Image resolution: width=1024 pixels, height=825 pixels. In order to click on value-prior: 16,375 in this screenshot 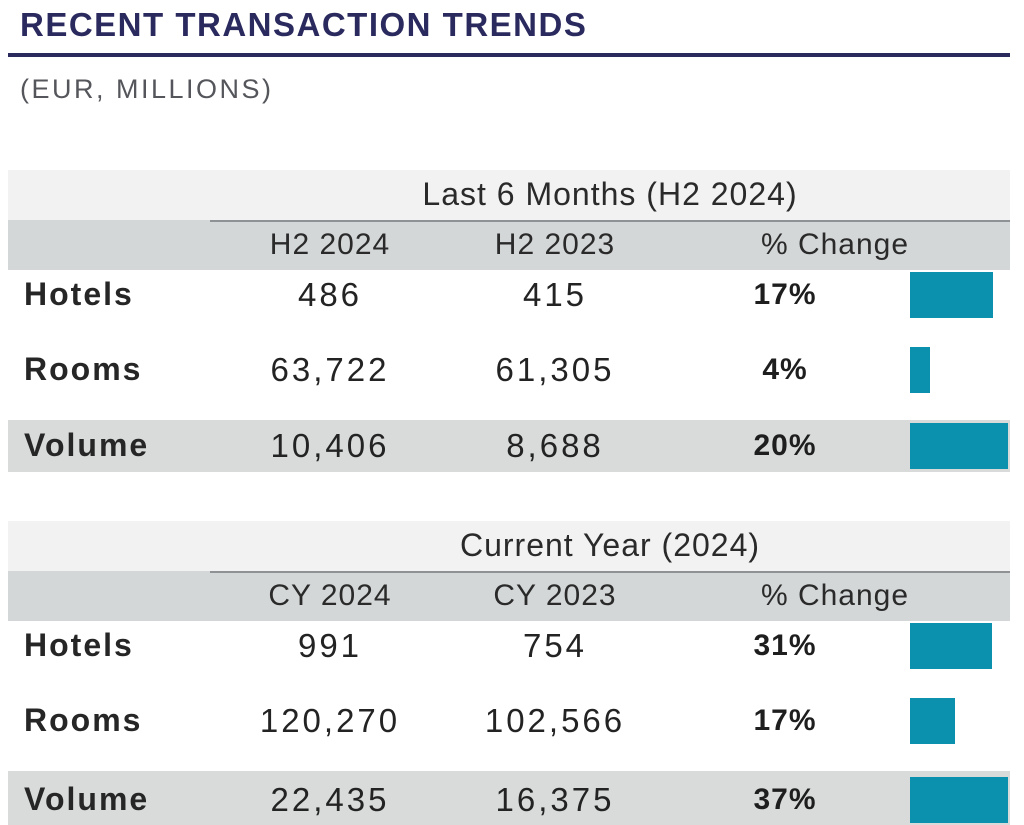, I will do `click(555, 799)`.